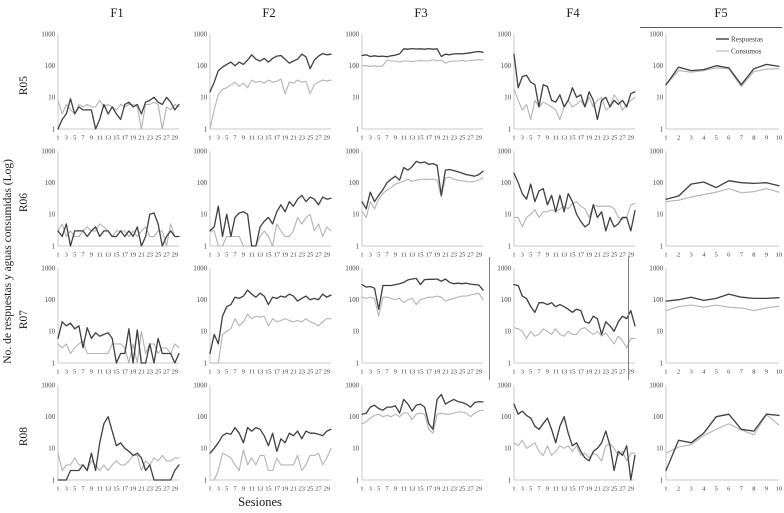 This screenshot has width=784, height=513. What do you see at coordinates (357, 363) in the screenshot?
I see `y-tick-label: 1` at bounding box center [357, 363].